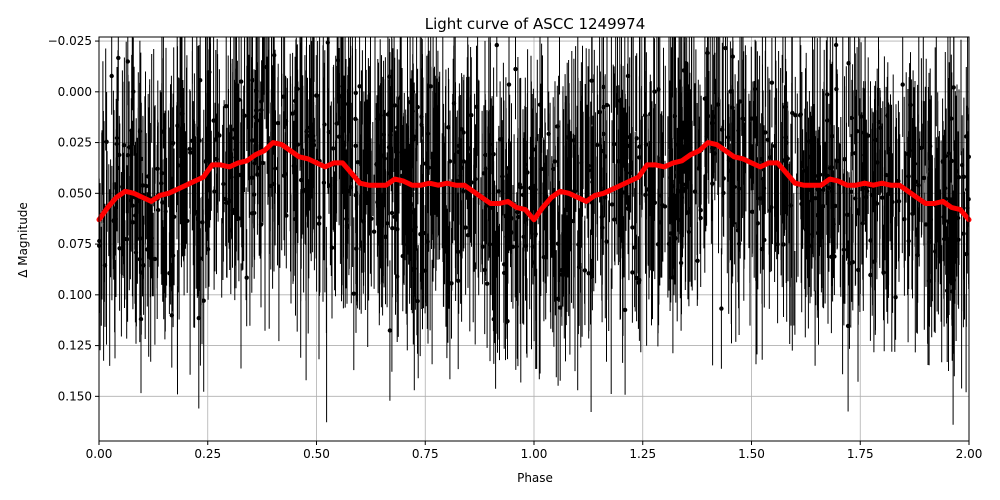 The image size is (1000, 500). Describe the element at coordinates (534, 454) in the screenshot. I see `x-tick-label: 1.00` at that location.